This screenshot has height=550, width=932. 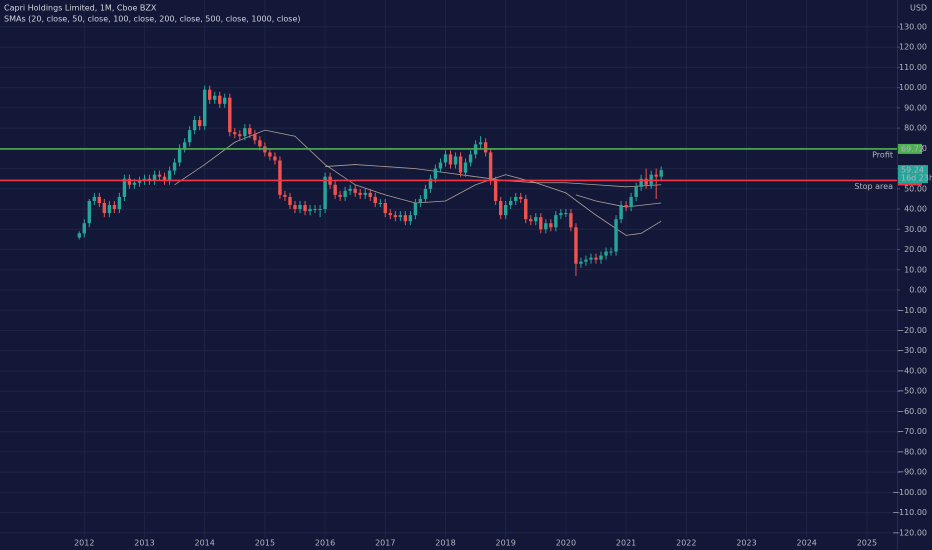 I want to click on last-price-bg, so click(x=913, y=174).